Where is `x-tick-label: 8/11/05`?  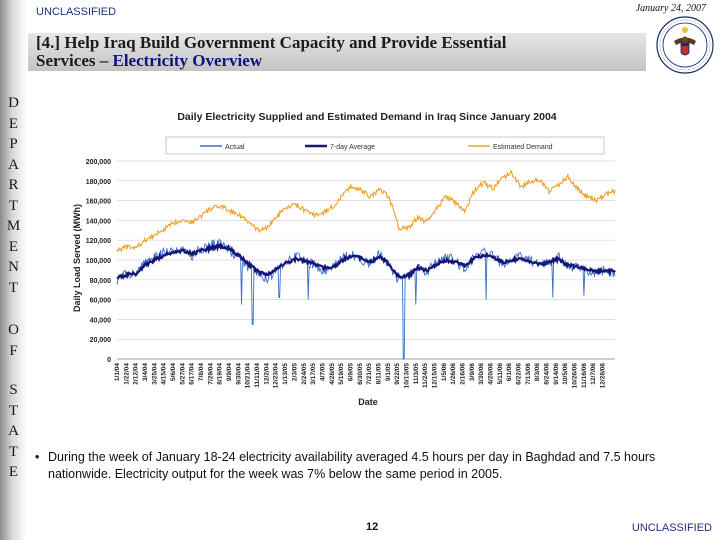
x-tick-label: 8/11/05 is located at coordinates (378, 374).